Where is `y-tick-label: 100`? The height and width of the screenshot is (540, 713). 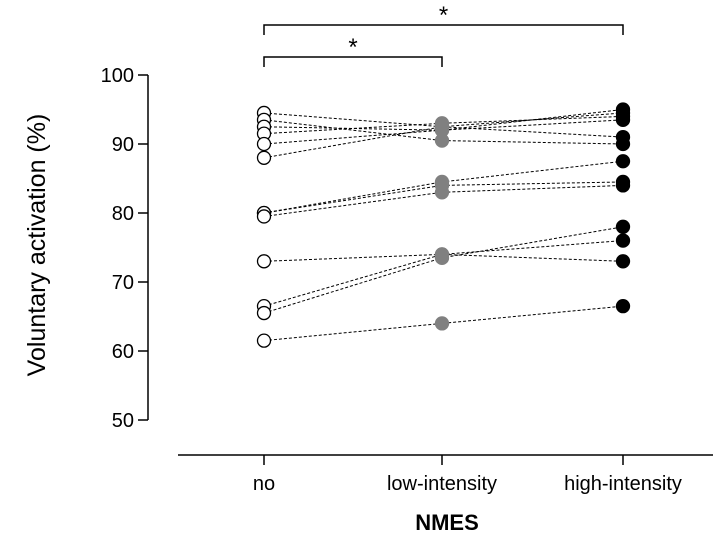 y-tick-label: 100 is located at coordinates (117, 76).